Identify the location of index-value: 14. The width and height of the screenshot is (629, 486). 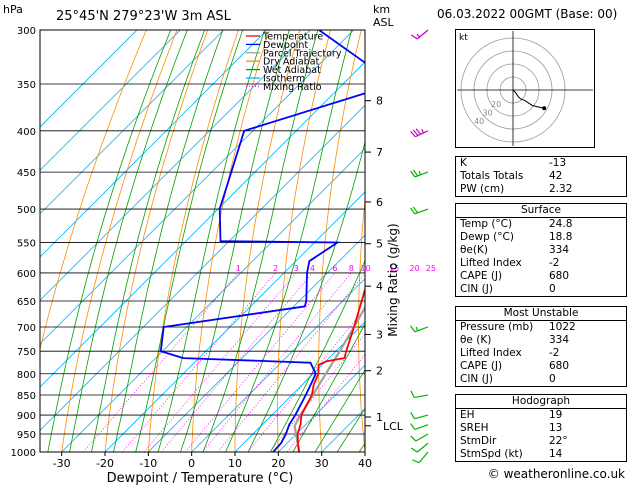
(556, 454).